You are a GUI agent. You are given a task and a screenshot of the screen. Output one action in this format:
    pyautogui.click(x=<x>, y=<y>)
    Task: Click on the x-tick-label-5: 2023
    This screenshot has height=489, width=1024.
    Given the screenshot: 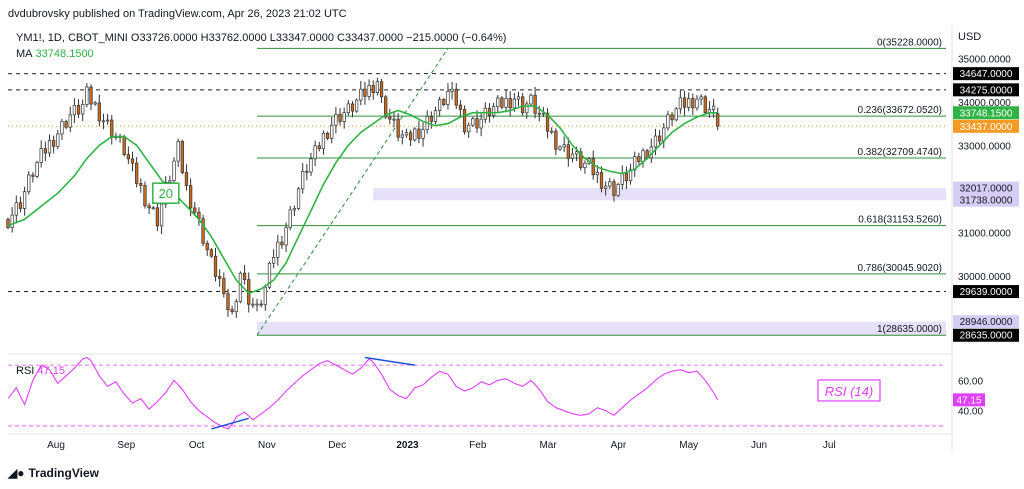 What is the action you would take?
    pyautogui.click(x=407, y=445)
    